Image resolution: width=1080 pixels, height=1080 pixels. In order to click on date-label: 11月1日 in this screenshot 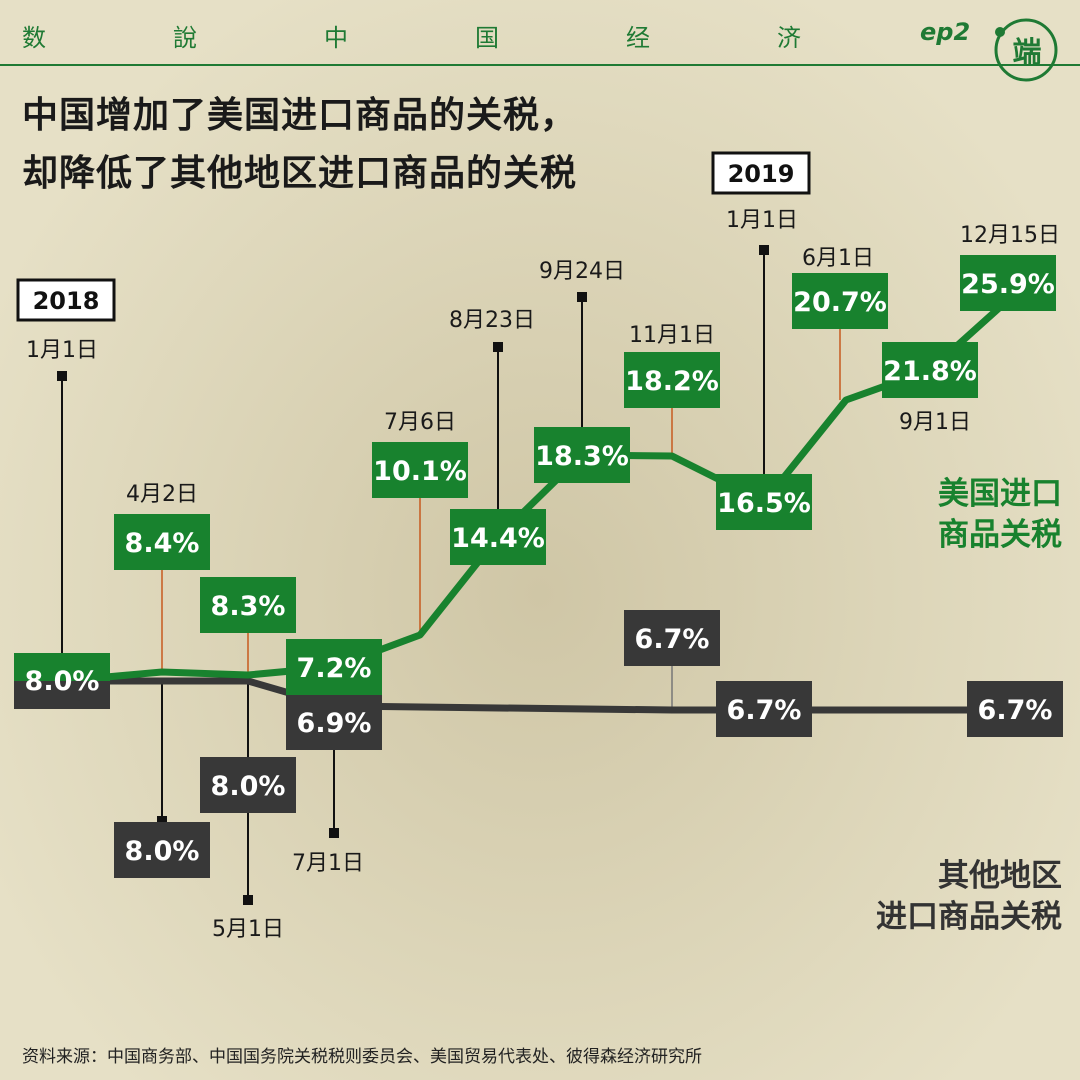, I will do `click(672, 335)`.